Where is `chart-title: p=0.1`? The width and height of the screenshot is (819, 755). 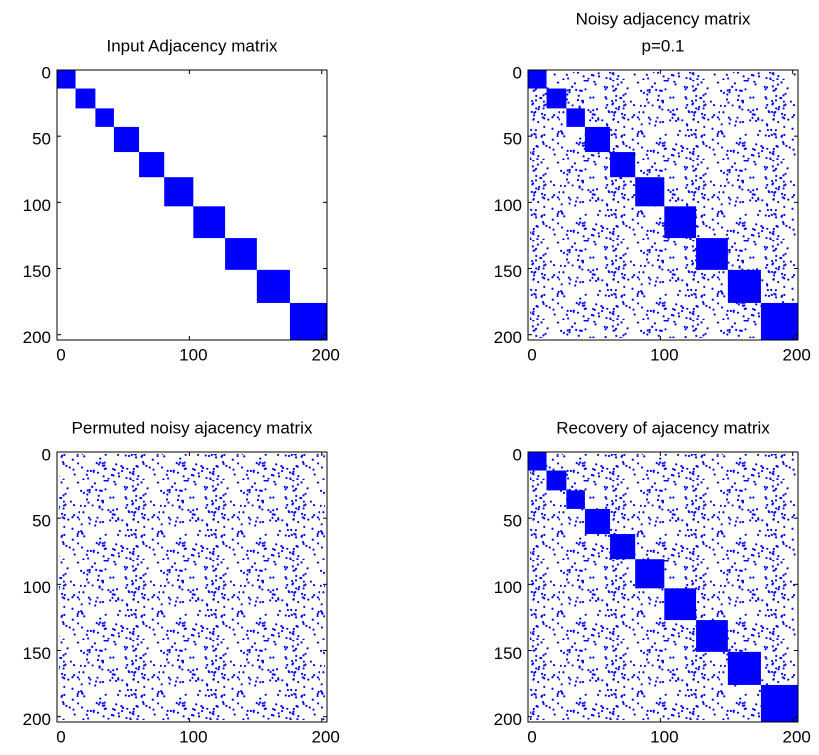
chart-title: p=0.1 is located at coordinates (662, 45).